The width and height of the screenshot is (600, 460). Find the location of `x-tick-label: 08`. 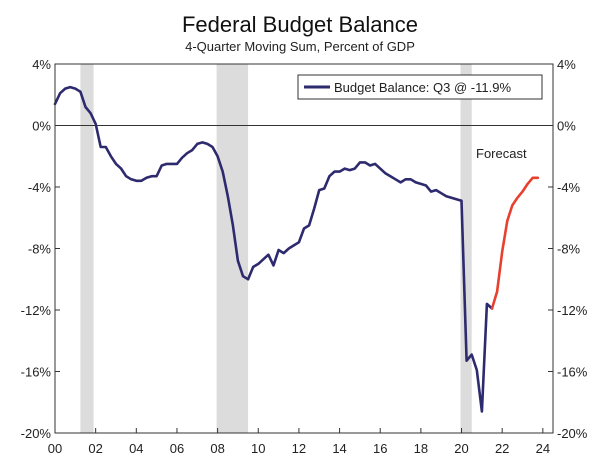

x-tick-label: 08 is located at coordinates (217, 448).